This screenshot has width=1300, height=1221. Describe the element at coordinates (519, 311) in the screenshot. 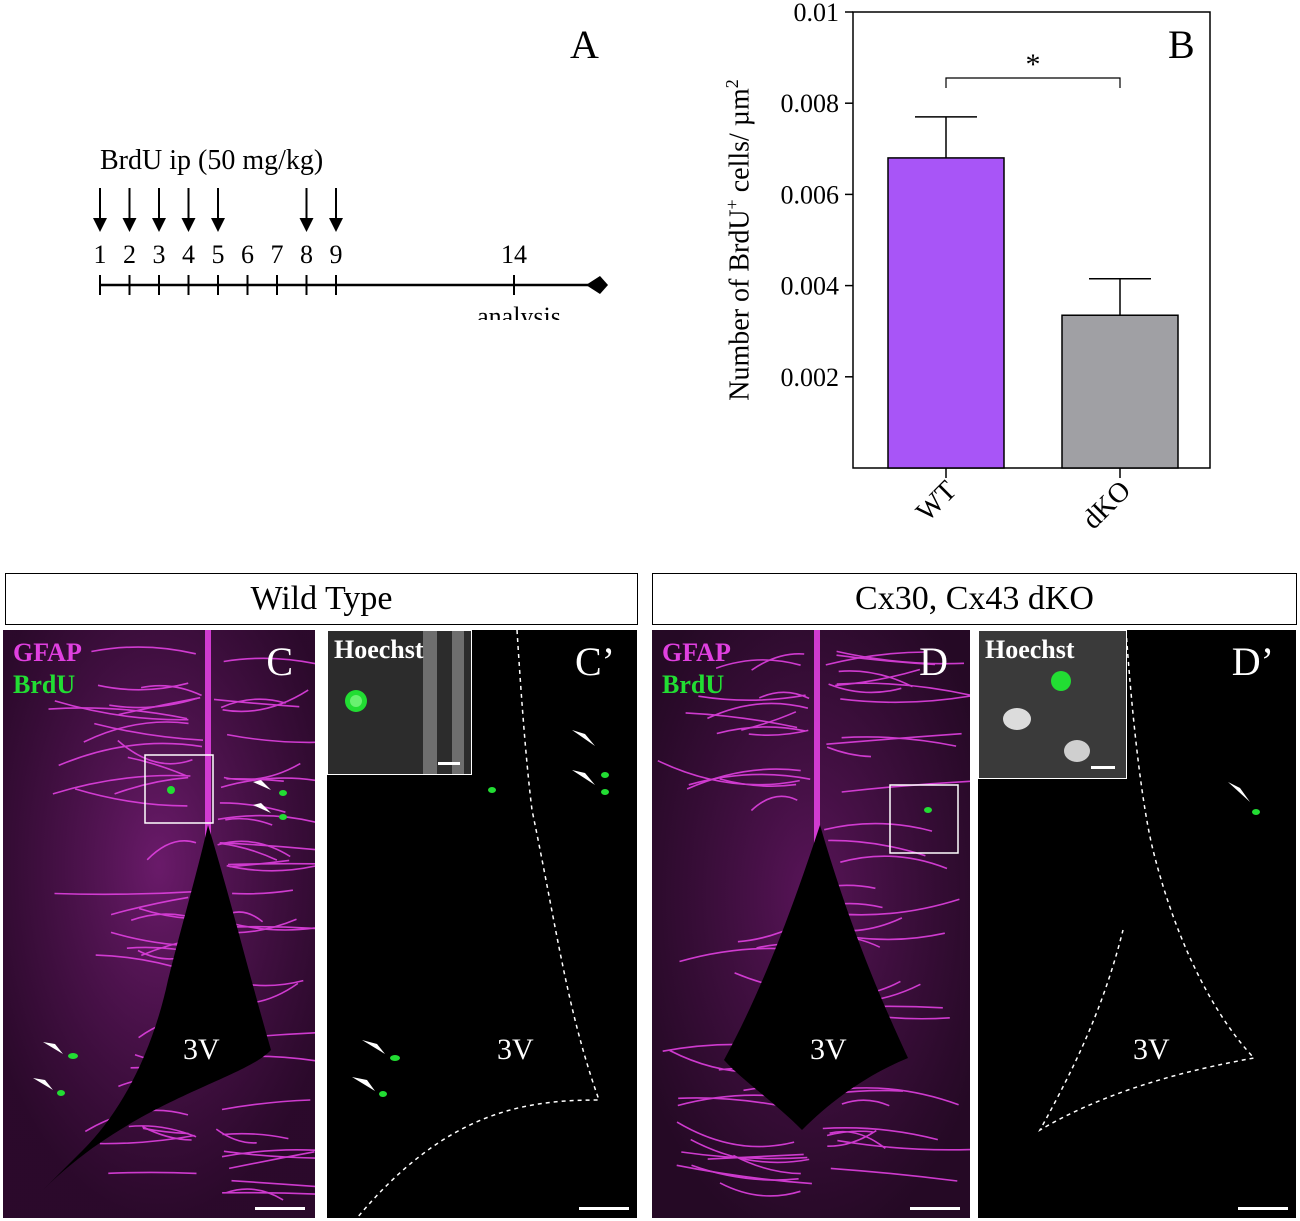

I see `end-label: analysis` at that location.